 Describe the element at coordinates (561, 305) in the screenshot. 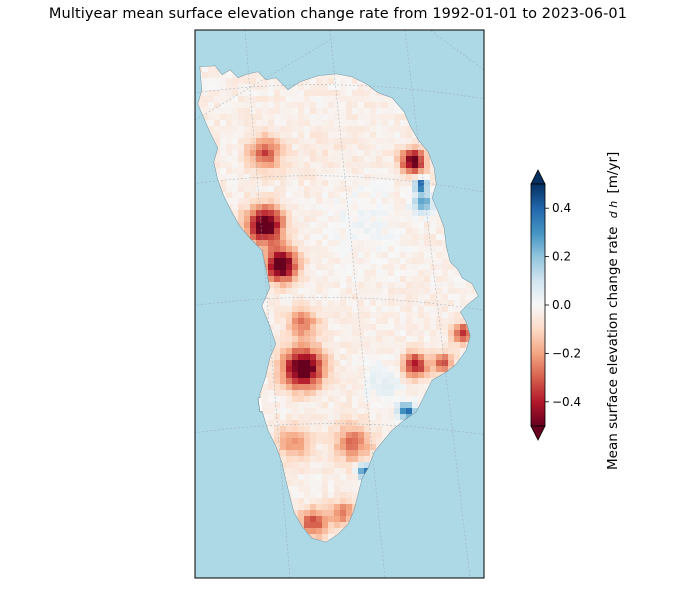

I see `colorbar-tick-label: 0.0` at that location.